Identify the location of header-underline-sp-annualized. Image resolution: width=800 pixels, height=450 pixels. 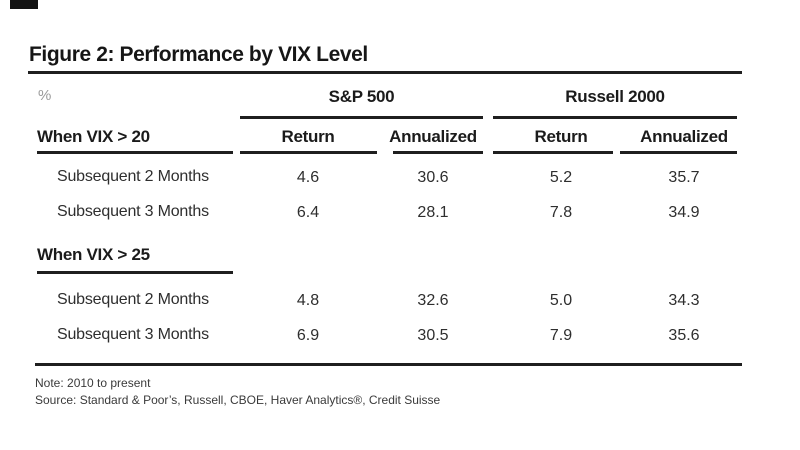
(438, 152).